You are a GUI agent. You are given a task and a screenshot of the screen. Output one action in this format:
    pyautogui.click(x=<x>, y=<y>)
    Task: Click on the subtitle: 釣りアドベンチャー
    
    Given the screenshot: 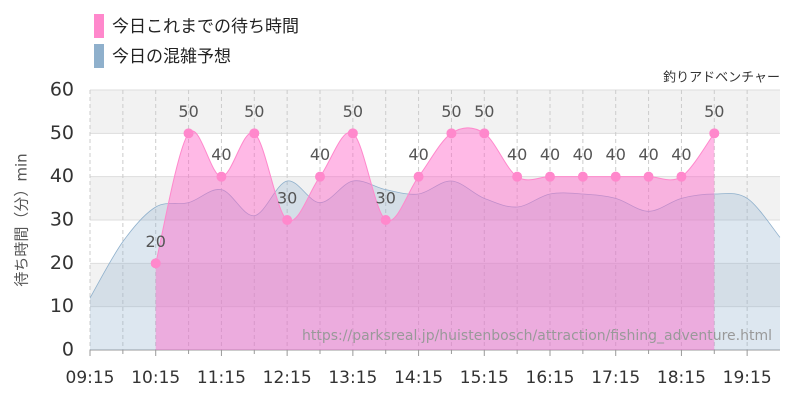 What is the action you would take?
    pyautogui.click(x=721, y=78)
    